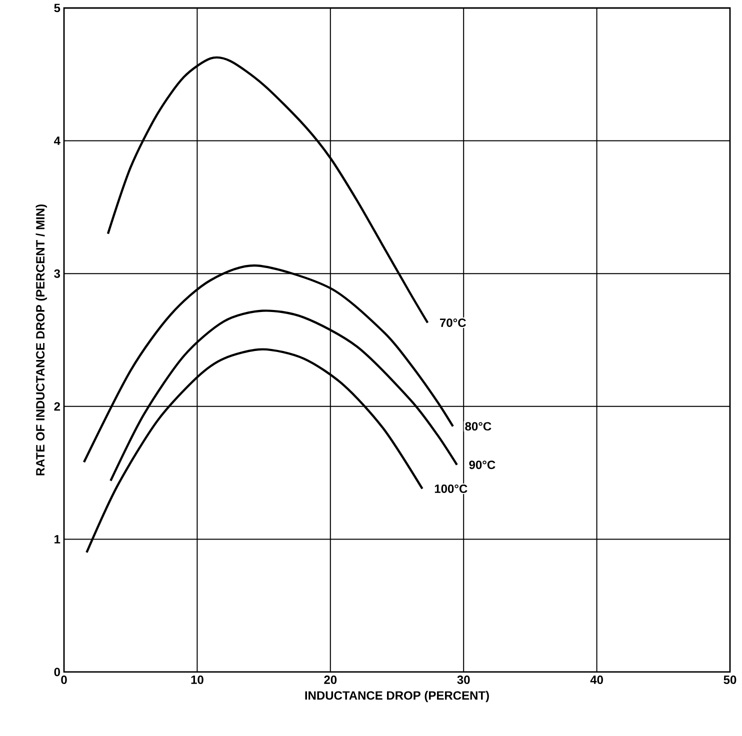 Image resolution: width=742 pixels, height=736 pixels. Describe the element at coordinates (57, 8) in the screenshot. I see `y-tick-label: 5` at that location.